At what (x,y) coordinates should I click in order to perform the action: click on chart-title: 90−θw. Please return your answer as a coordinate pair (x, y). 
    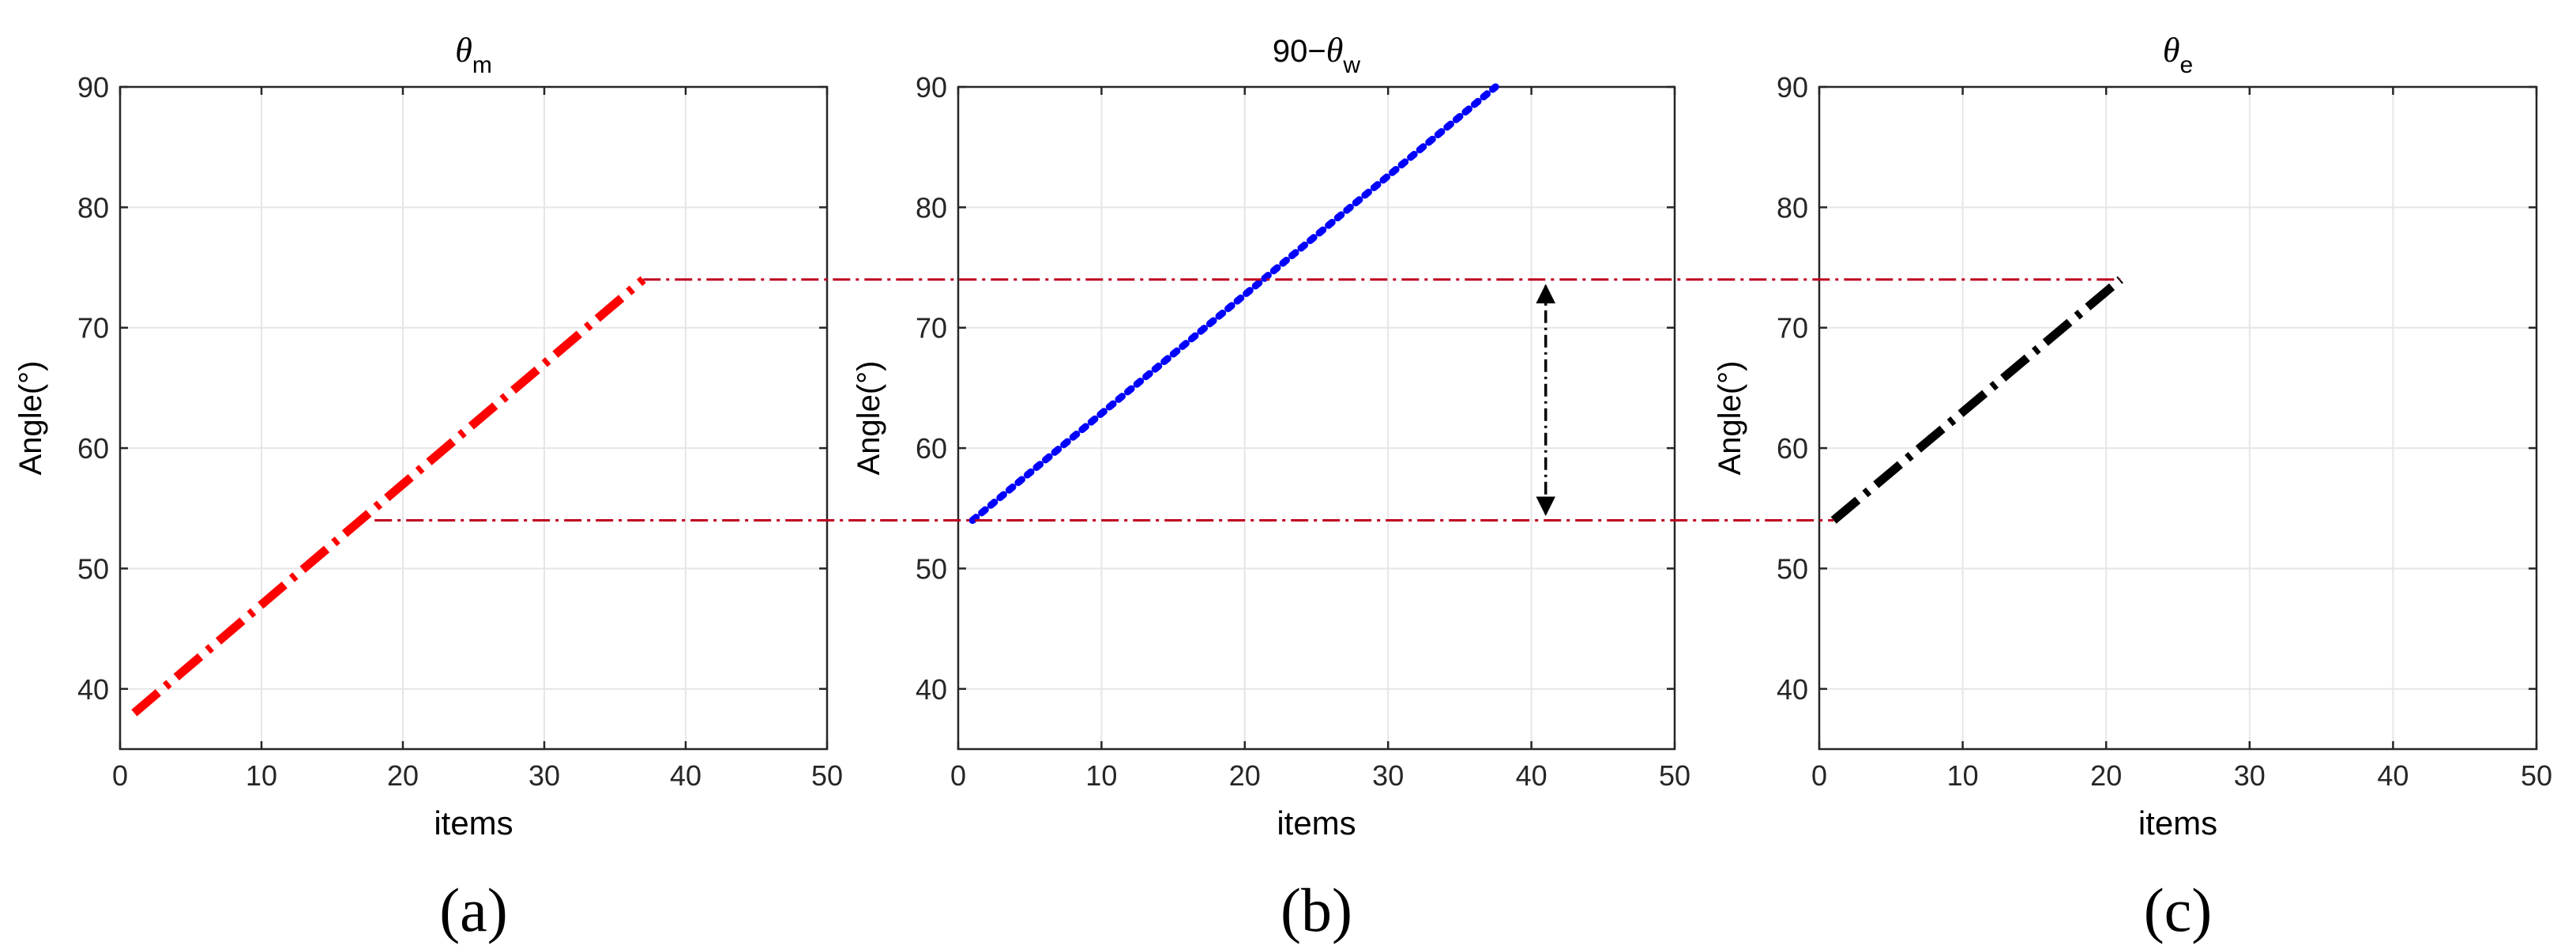
    Looking at the image, I should click on (1317, 55).